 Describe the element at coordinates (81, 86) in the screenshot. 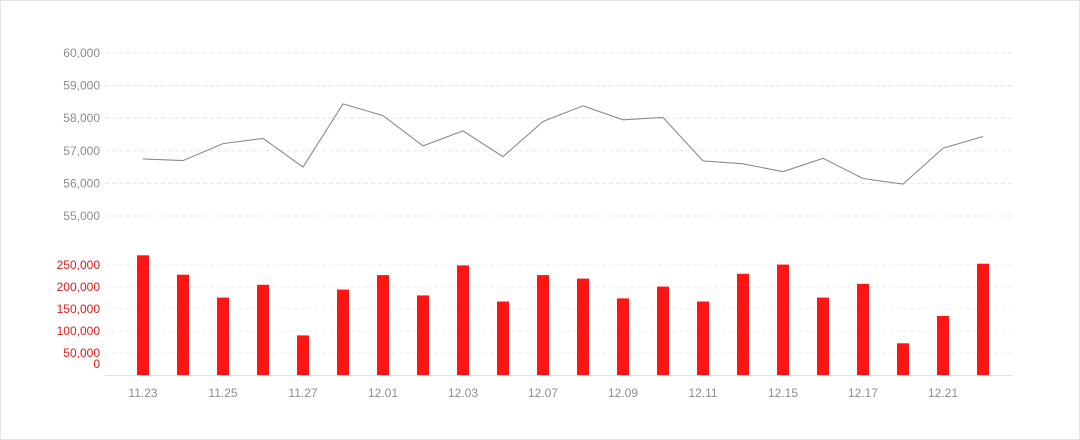

I see `price-tick-label: 59,000` at that location.